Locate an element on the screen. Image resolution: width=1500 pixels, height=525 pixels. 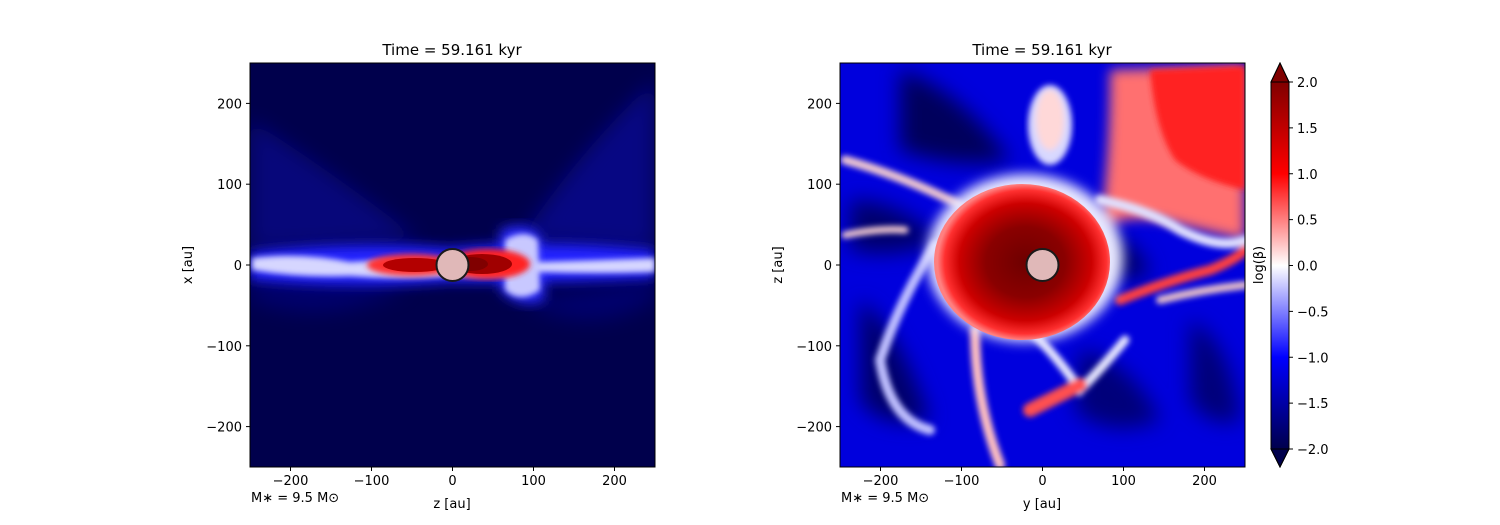
x-tick-label-right: 200 is located at coordinates (1204, 481).